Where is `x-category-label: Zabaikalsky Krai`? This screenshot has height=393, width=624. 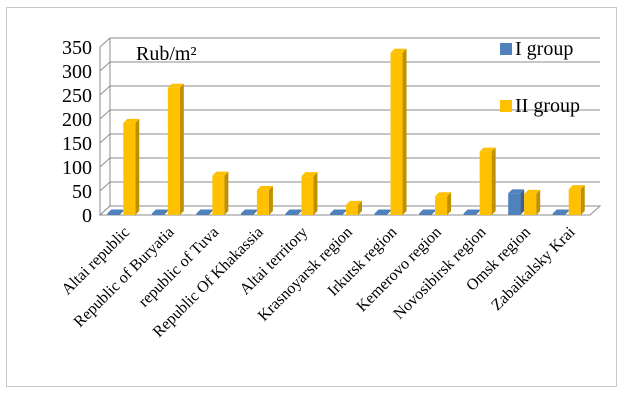 x-category-label: Zabaikalsky Krai is located at coordinates (533, 268).